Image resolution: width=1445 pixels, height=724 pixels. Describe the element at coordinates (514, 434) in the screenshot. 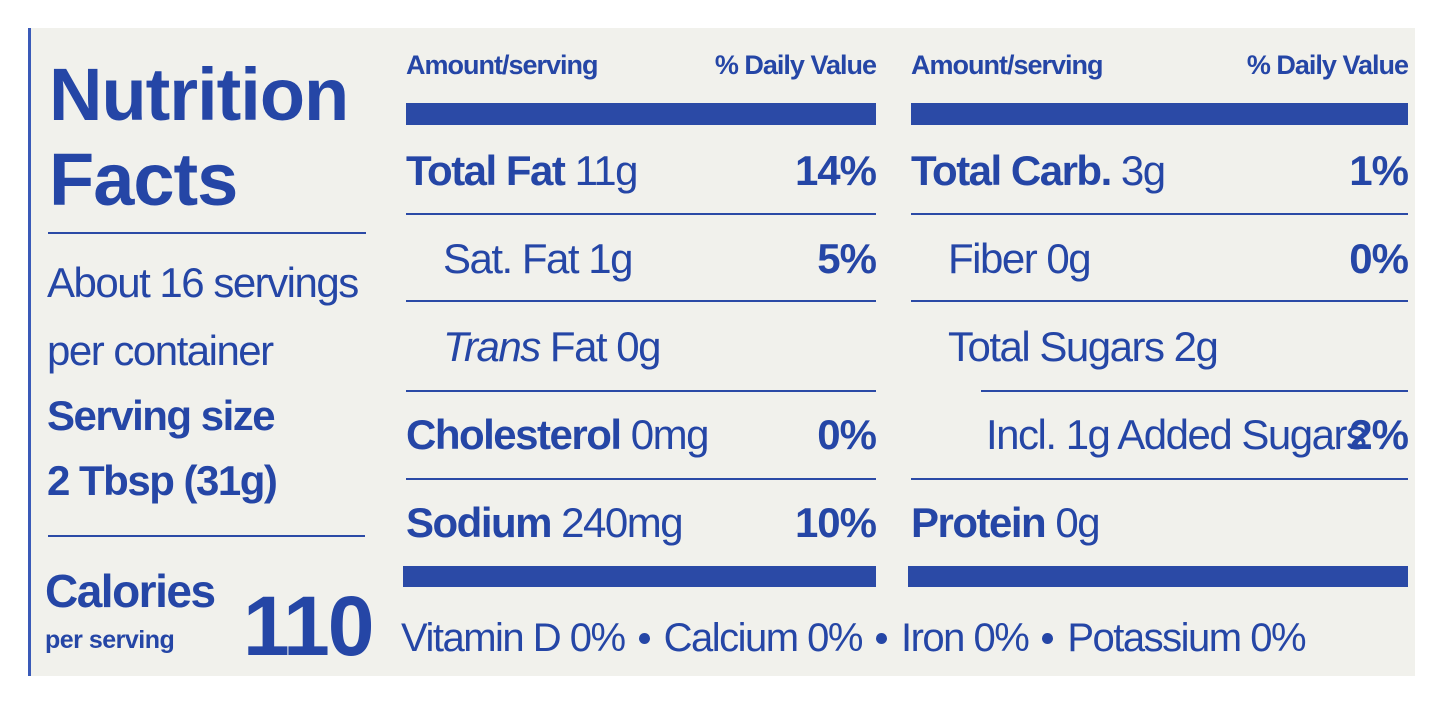

I see `nutrient-name: Cholesterol` at that location.